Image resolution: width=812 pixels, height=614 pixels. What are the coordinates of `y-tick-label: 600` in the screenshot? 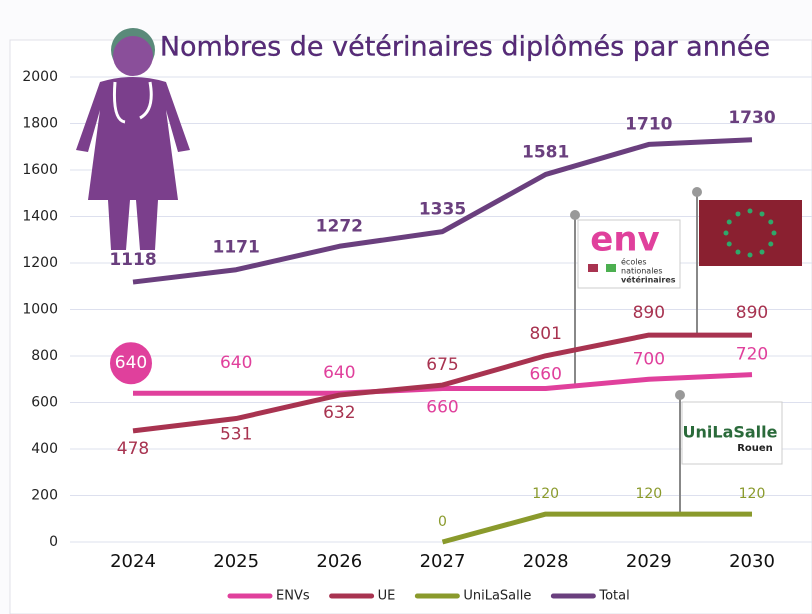 It's located at (44, 403).